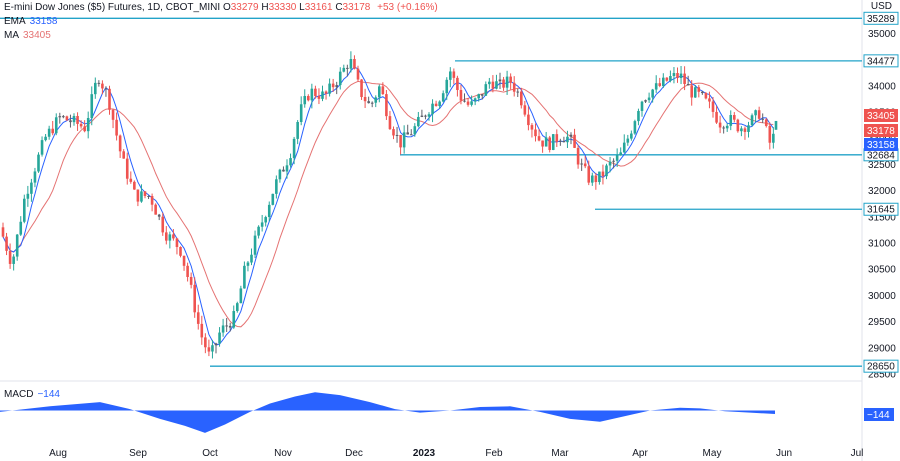 The width and height of the screenshot is (900, 461). Describe the element at coordinates (27, 35) in the screenshot. I see `ma-legend: MA 33405` at that location.